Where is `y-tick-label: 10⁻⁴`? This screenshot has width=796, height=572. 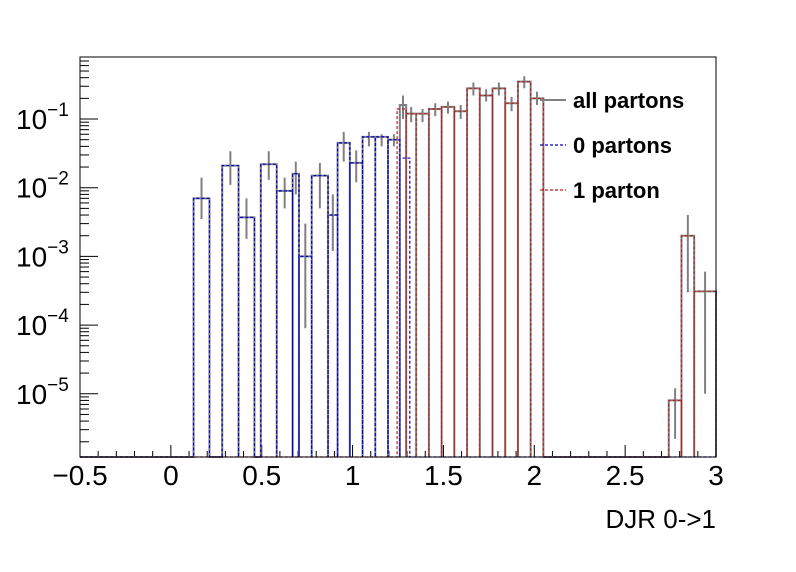
y-tick-label: 10⁻⁴ is located at coordinates (42, 323).